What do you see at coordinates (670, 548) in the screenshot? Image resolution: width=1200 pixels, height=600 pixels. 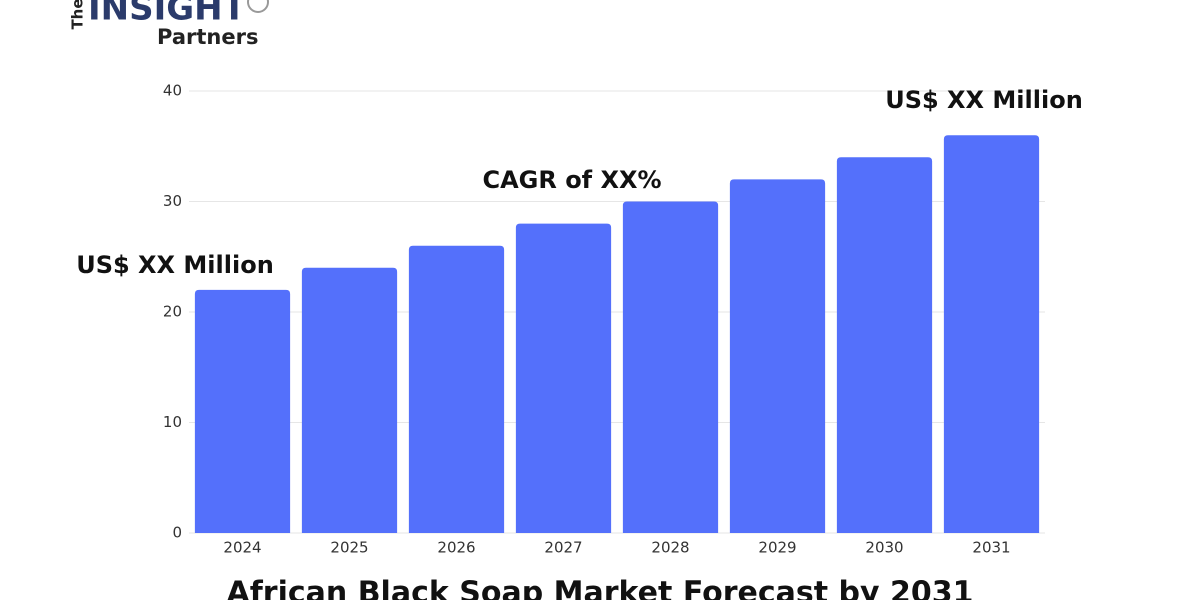 I see `x-tick-label: 2028` at bounding box center [670, 548].